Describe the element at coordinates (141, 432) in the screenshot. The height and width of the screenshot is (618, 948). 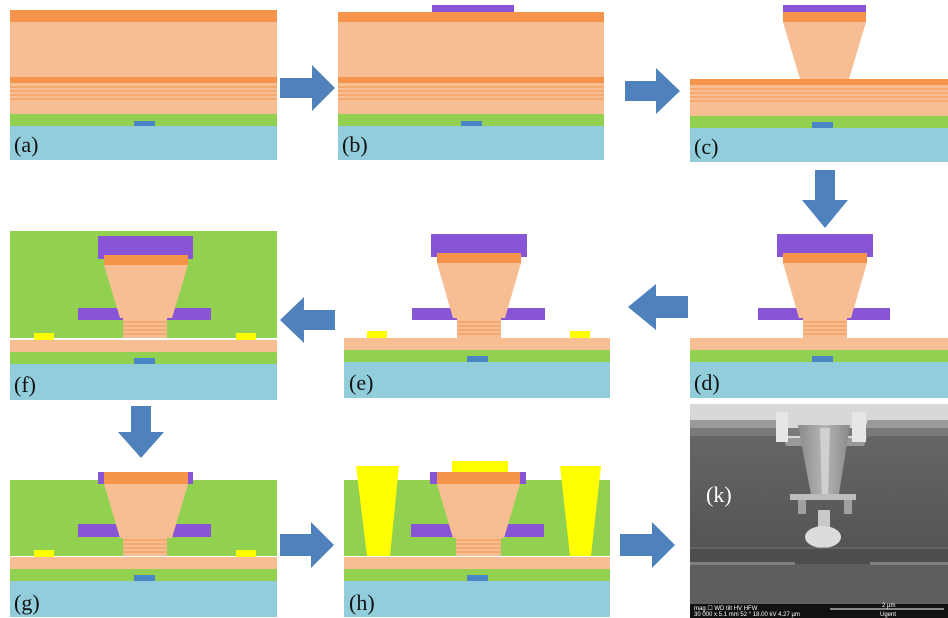
I see `arrow-f-to-g-icon` at that location.